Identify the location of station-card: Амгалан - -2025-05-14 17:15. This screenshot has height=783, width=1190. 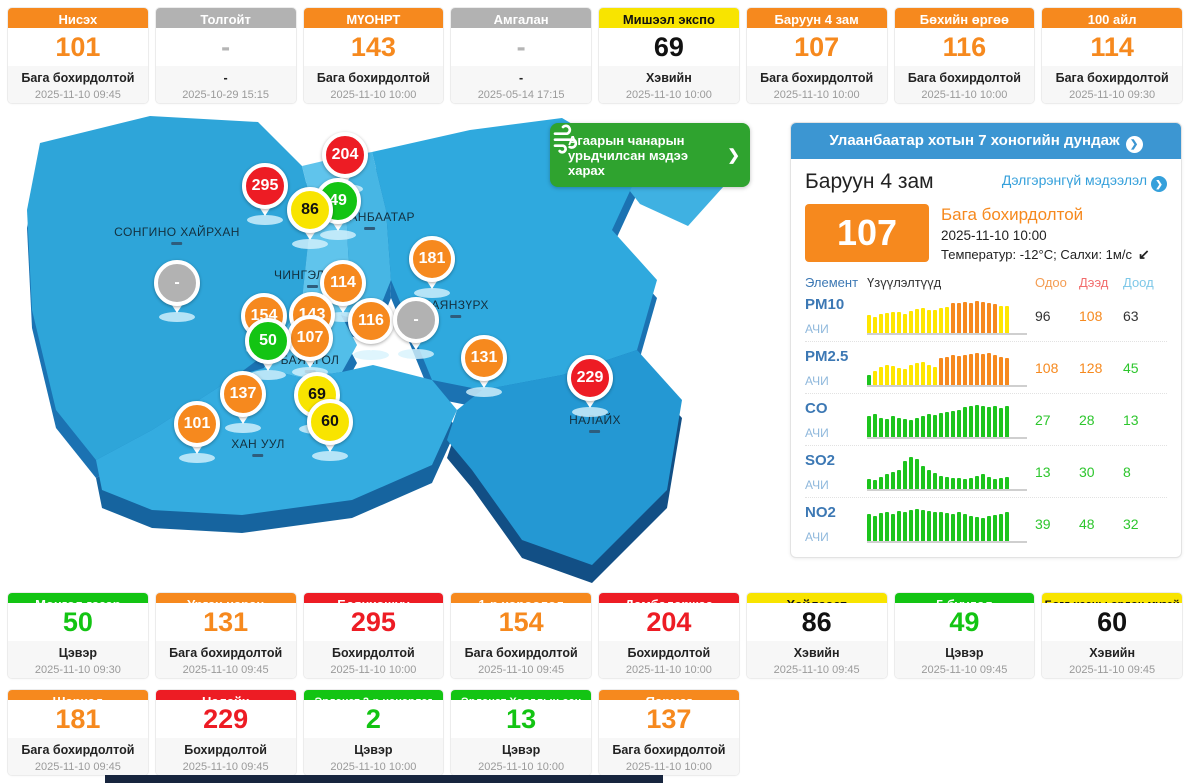
(521, 55).